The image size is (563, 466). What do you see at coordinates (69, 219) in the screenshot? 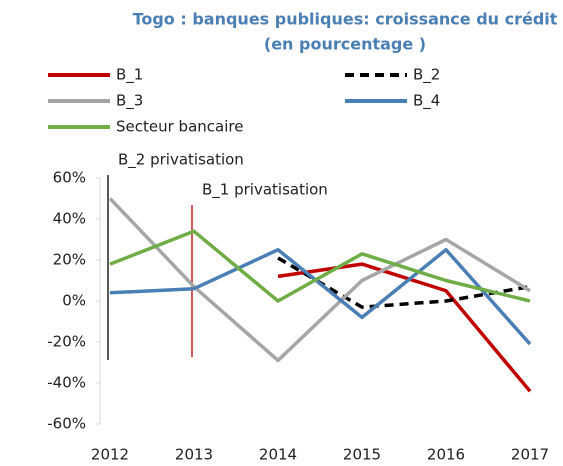
I see `y-tick-label: 40%` at bounding box center [69, 219].